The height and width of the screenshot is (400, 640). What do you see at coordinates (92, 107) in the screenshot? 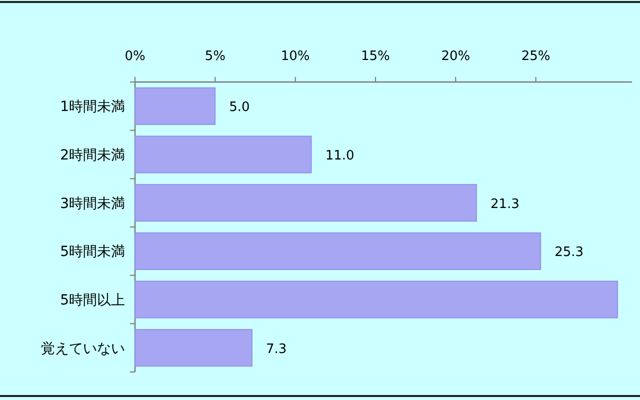
I see `y-tick-label: 1時間未満` at bounding box center [92, 107].